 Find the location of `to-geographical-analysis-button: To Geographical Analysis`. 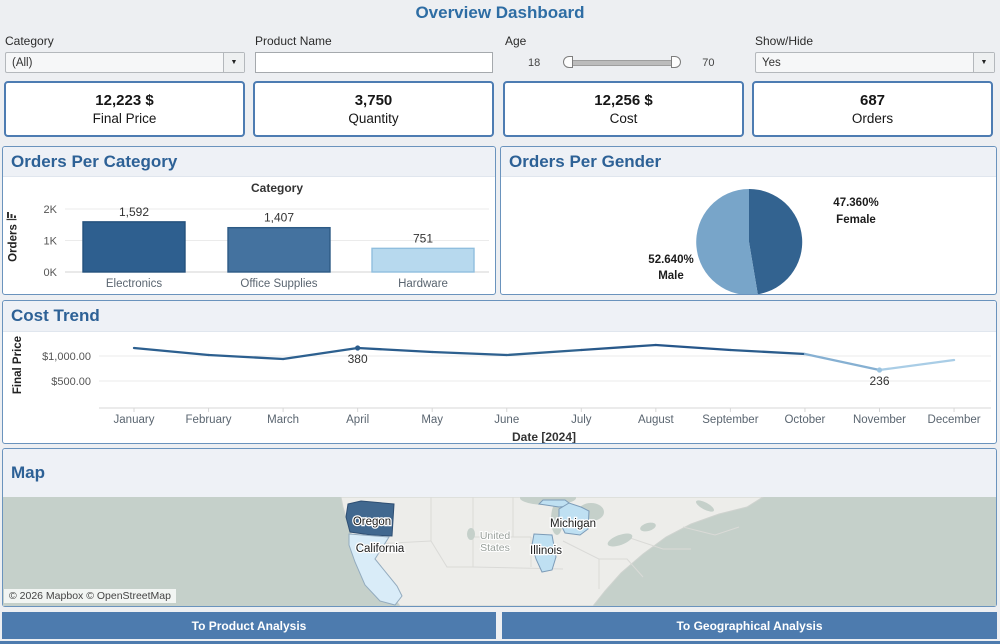

to-geographical-analysis-button: To Geographical Analysis is located at coordinates (749, 625).